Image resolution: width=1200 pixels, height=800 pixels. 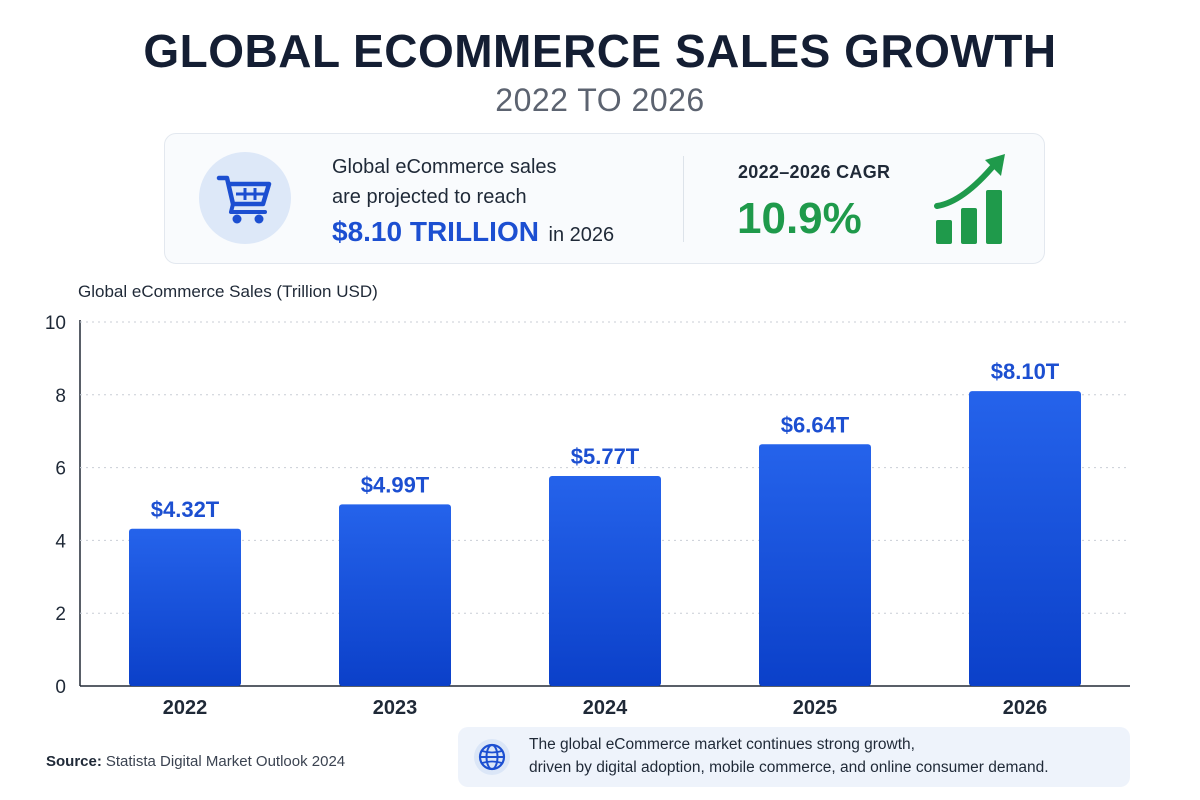 I want to click on y-tick-label: 8, so click(x=60, y=396).